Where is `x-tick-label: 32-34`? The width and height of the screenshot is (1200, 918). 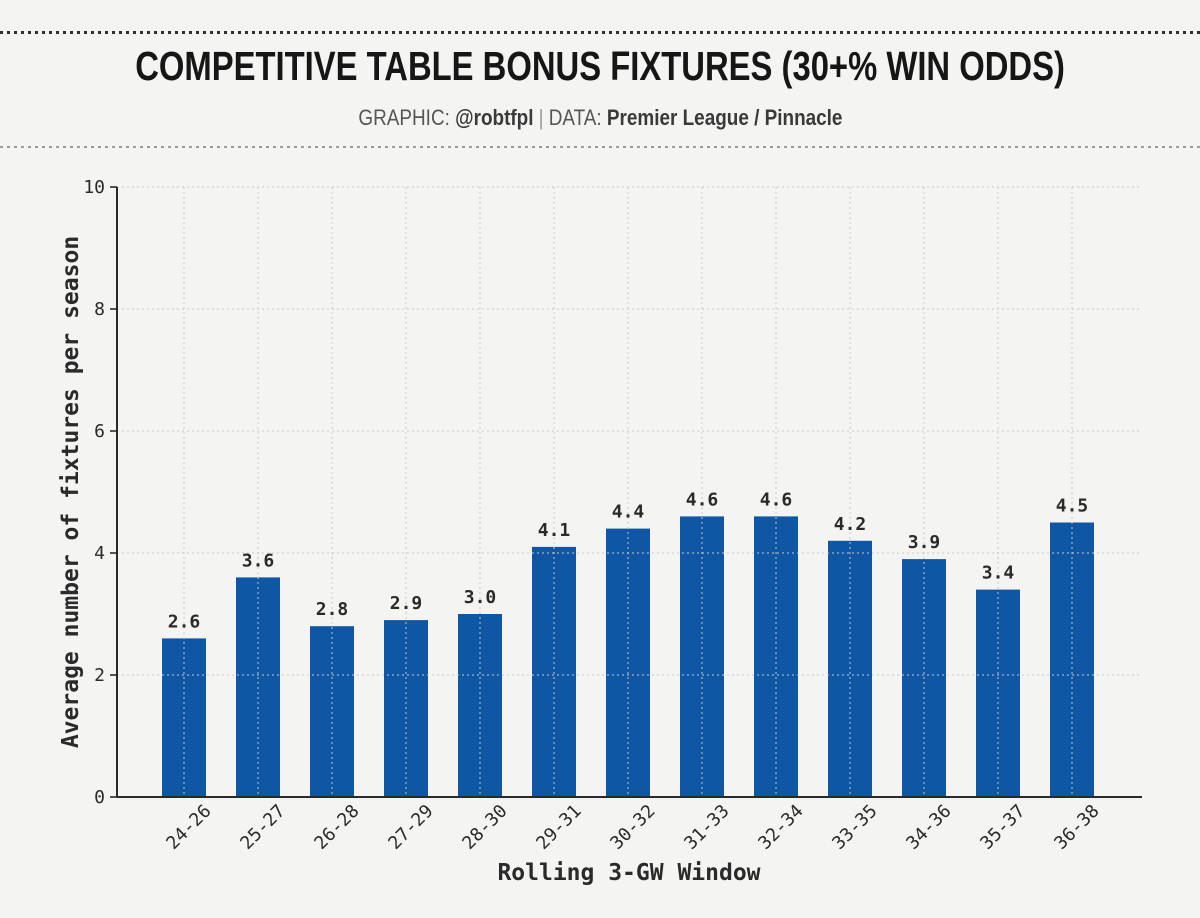
x-tick-label: 32-34 is located at coordinates (780, 827).